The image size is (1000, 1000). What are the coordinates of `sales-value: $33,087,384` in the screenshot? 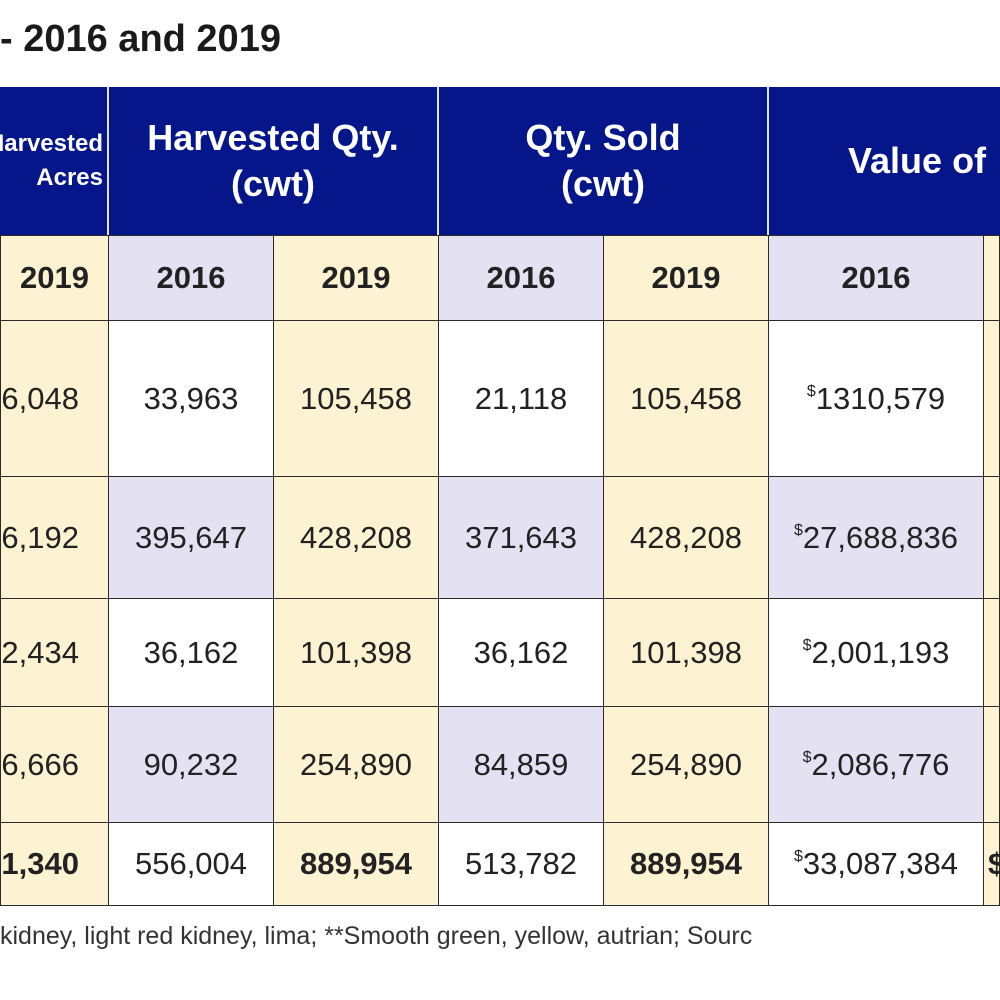 It's located at (876, 863).